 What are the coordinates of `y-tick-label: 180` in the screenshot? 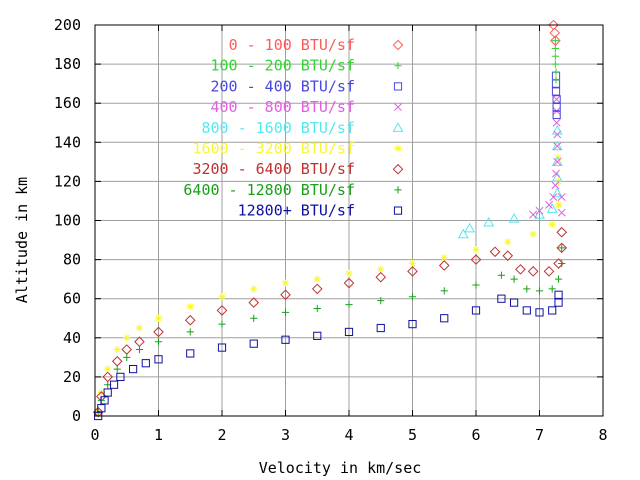 It's located at (67, 64).